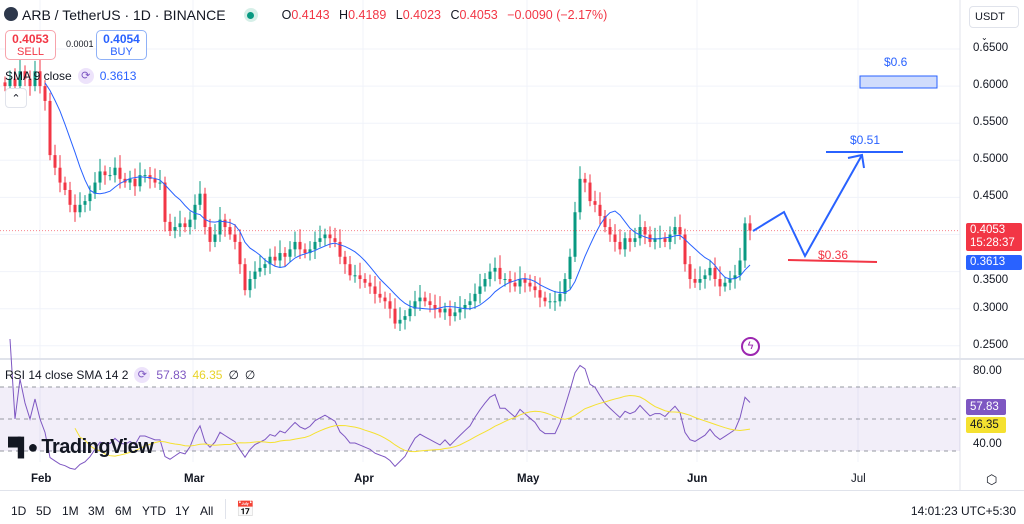 The image size is (1024, 524). I want to click on clock: 14:01:23 UTC+5:30, so click(963, 511).